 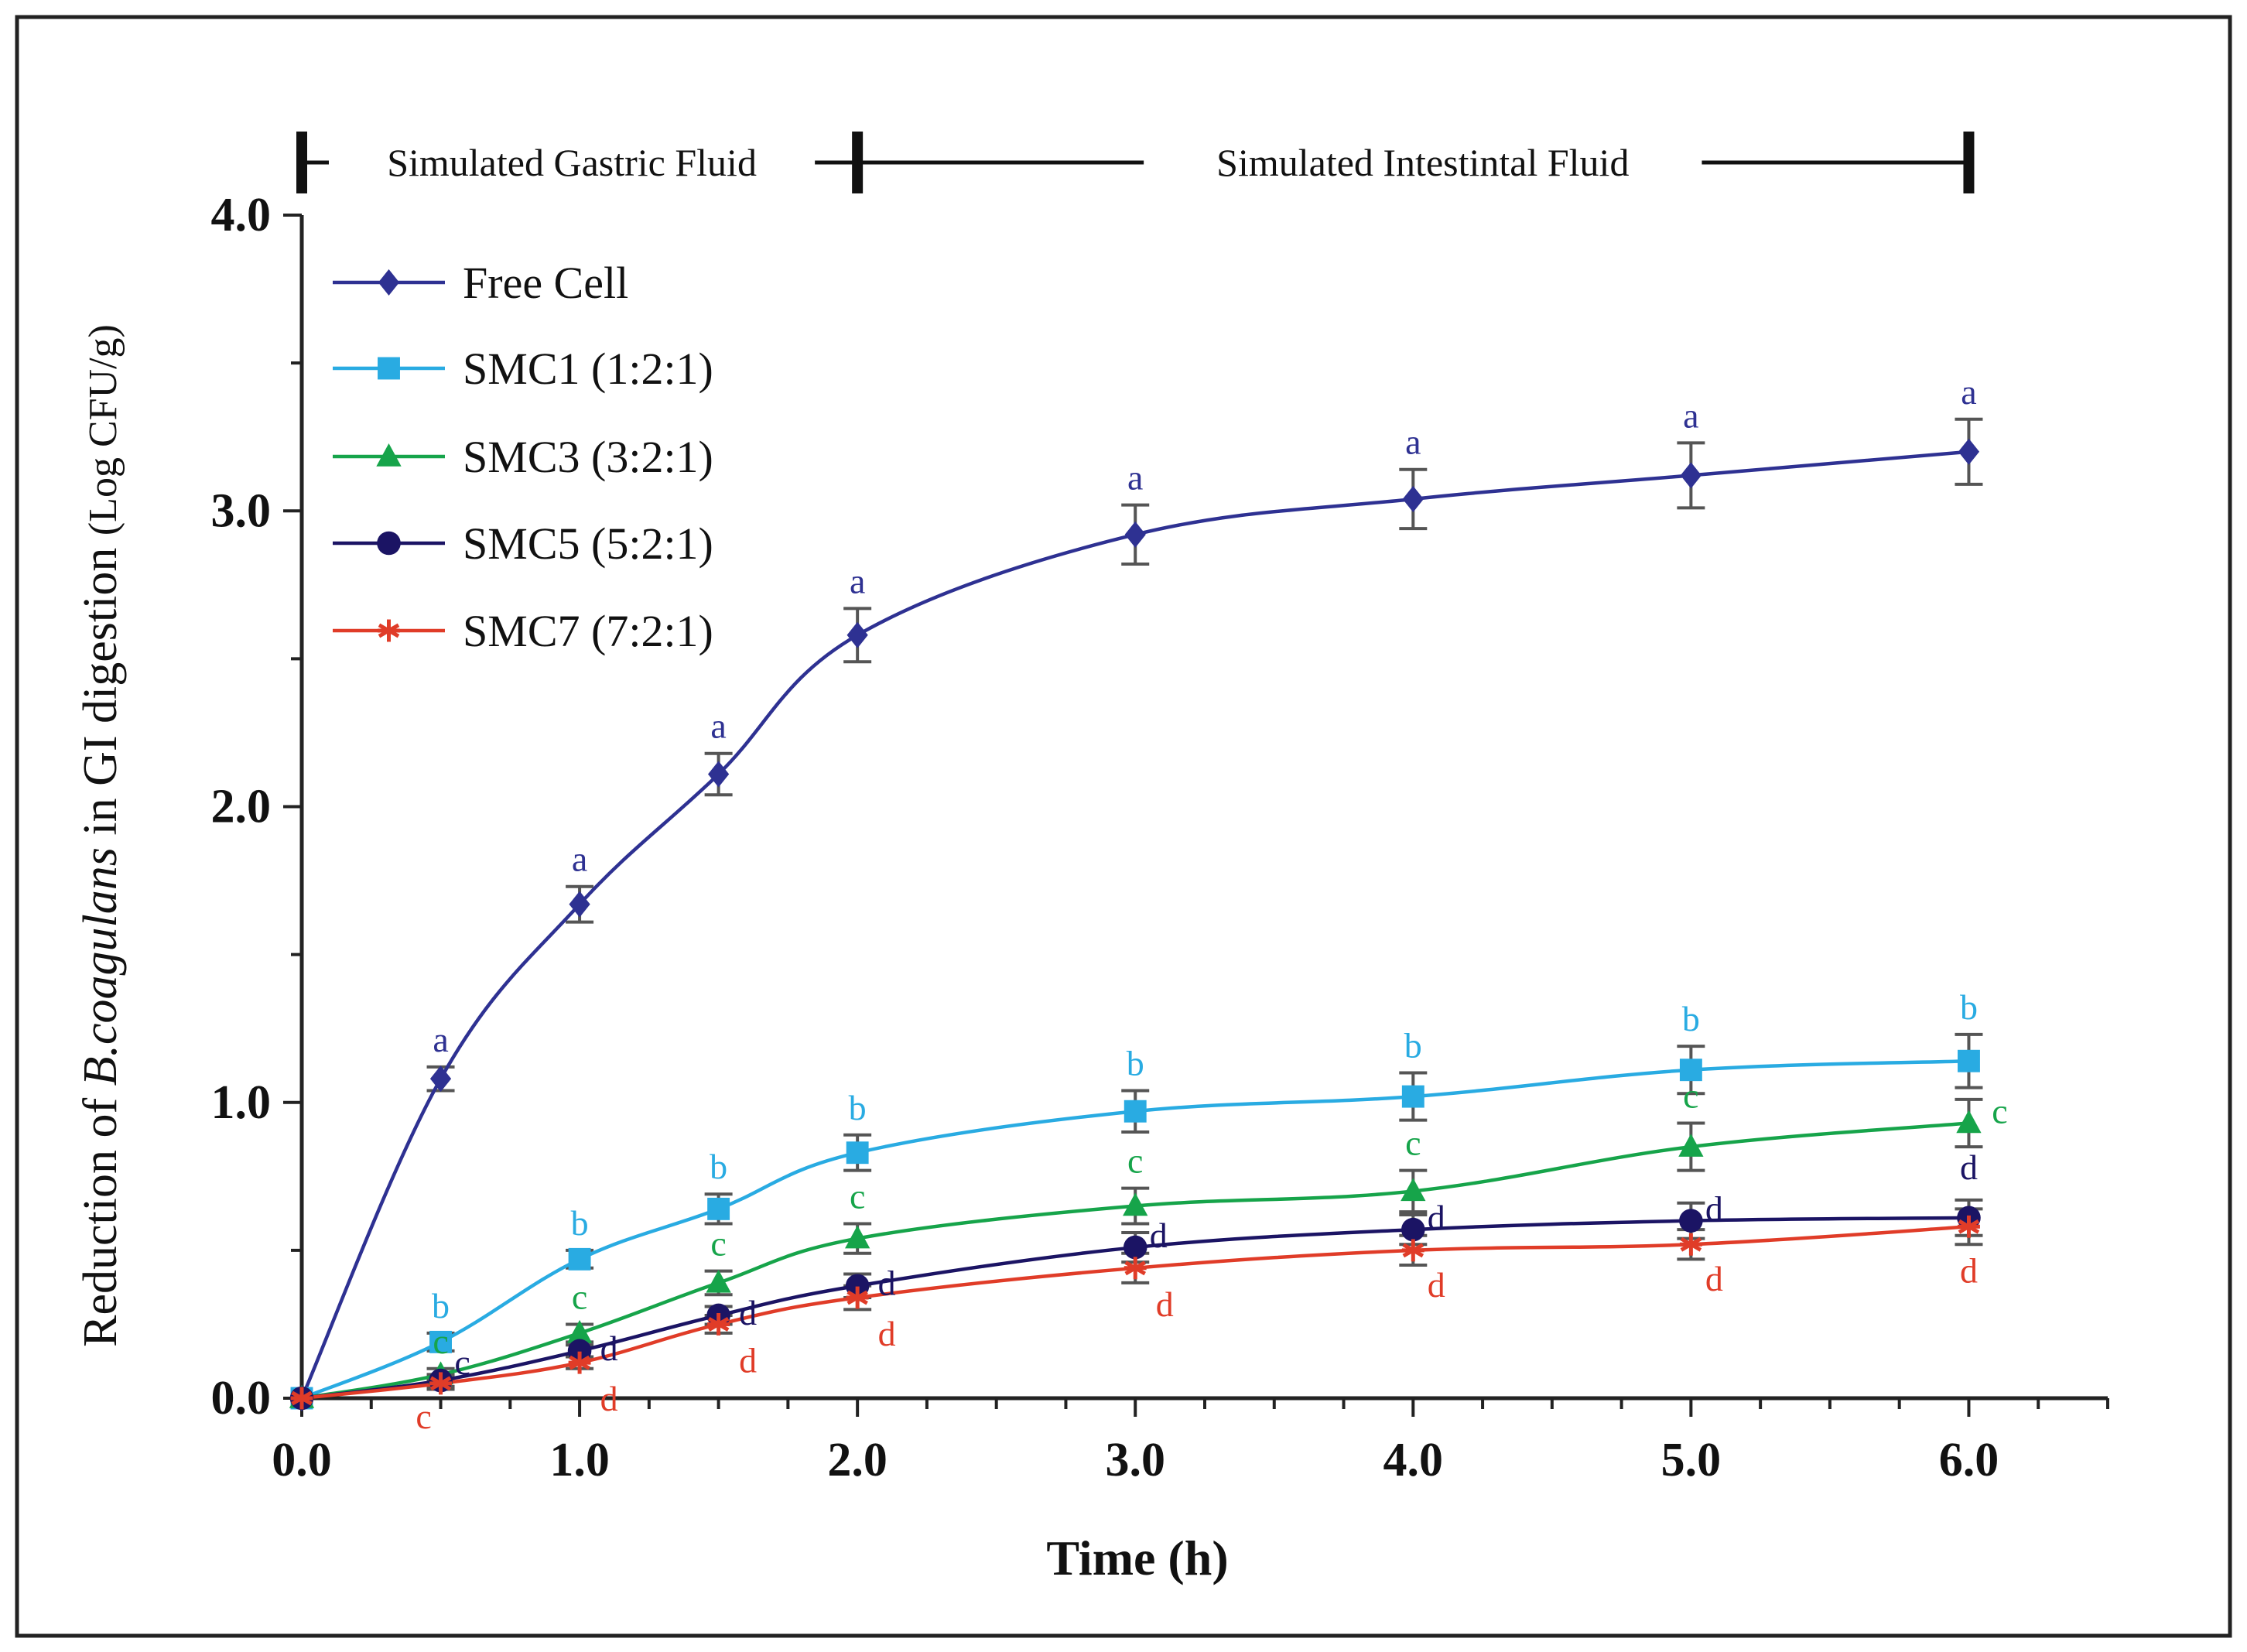 I want to click on x-axis-title: Time (h), so click(x=1137, y=1558).